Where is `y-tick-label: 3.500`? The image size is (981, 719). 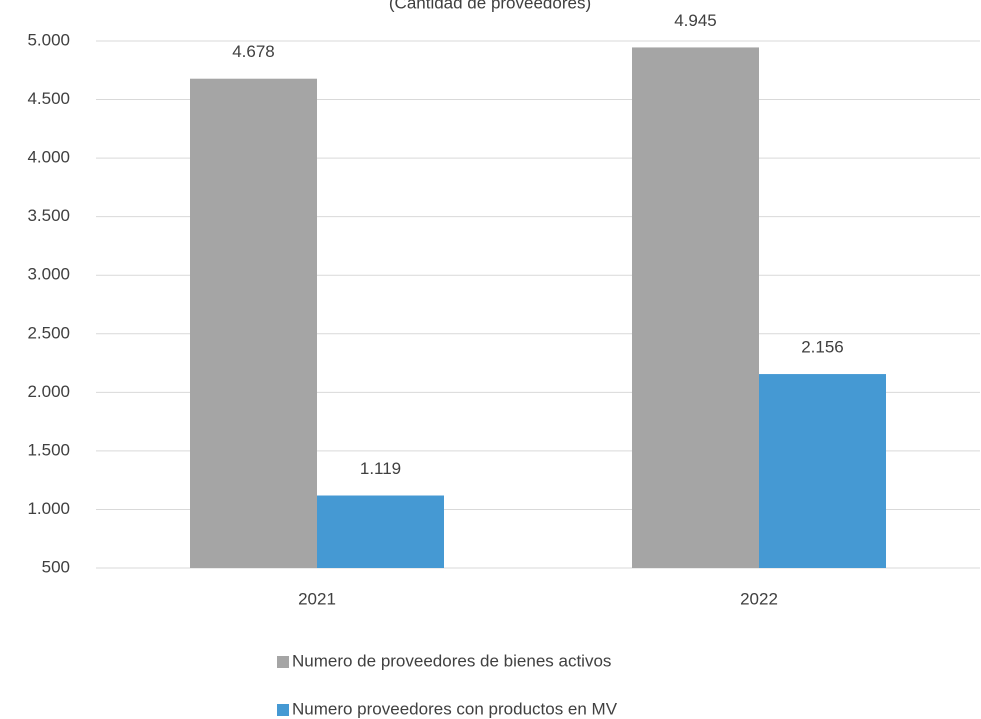 y-tick-label: 3.500 is located at coordinates (48, 215).